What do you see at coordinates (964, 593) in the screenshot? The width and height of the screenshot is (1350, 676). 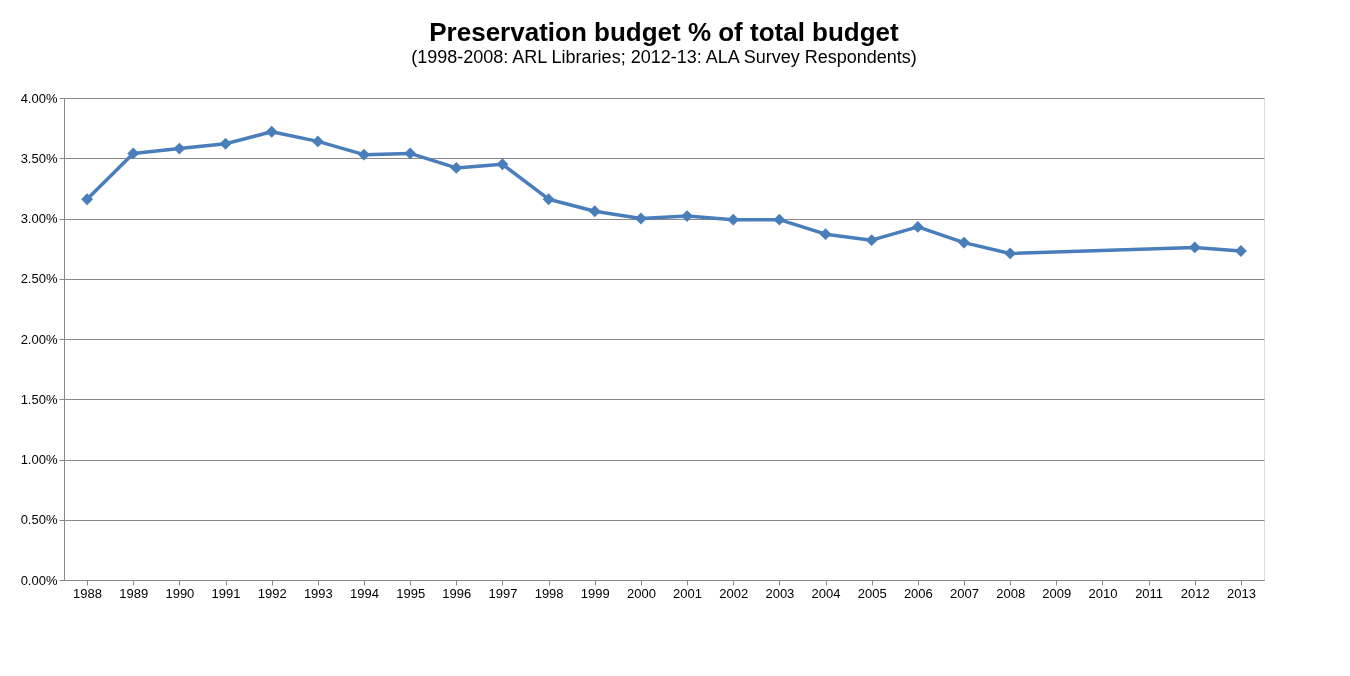 I see `x-tick-label: 2007` at bounding box center [964, 593].